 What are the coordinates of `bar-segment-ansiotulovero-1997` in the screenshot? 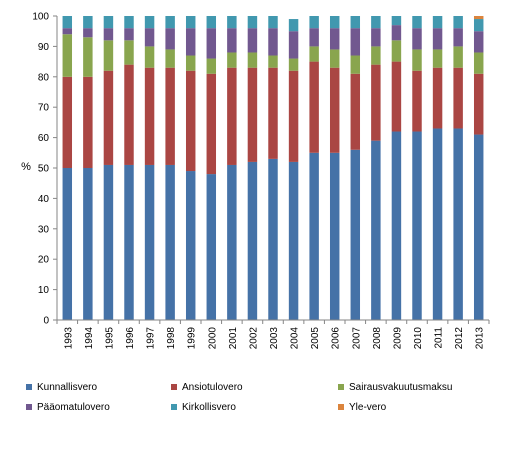 It's located at (149, 116).